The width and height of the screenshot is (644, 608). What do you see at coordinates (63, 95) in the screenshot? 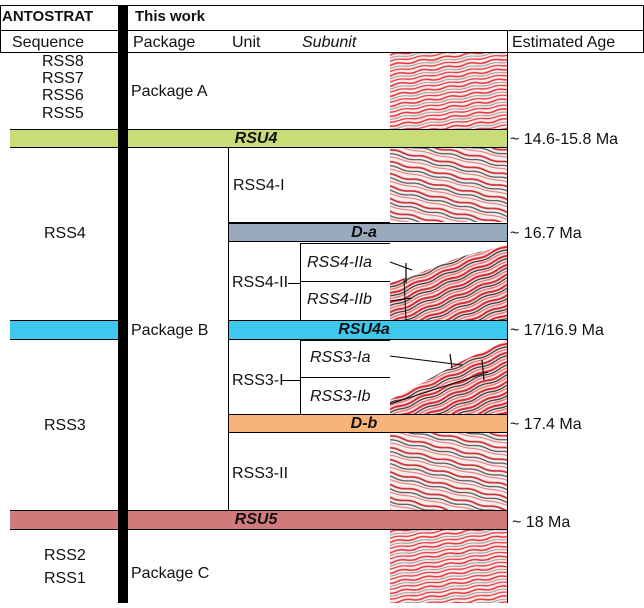
I see `sequence-rss6: RSS6` at bounding box center [63, 95].